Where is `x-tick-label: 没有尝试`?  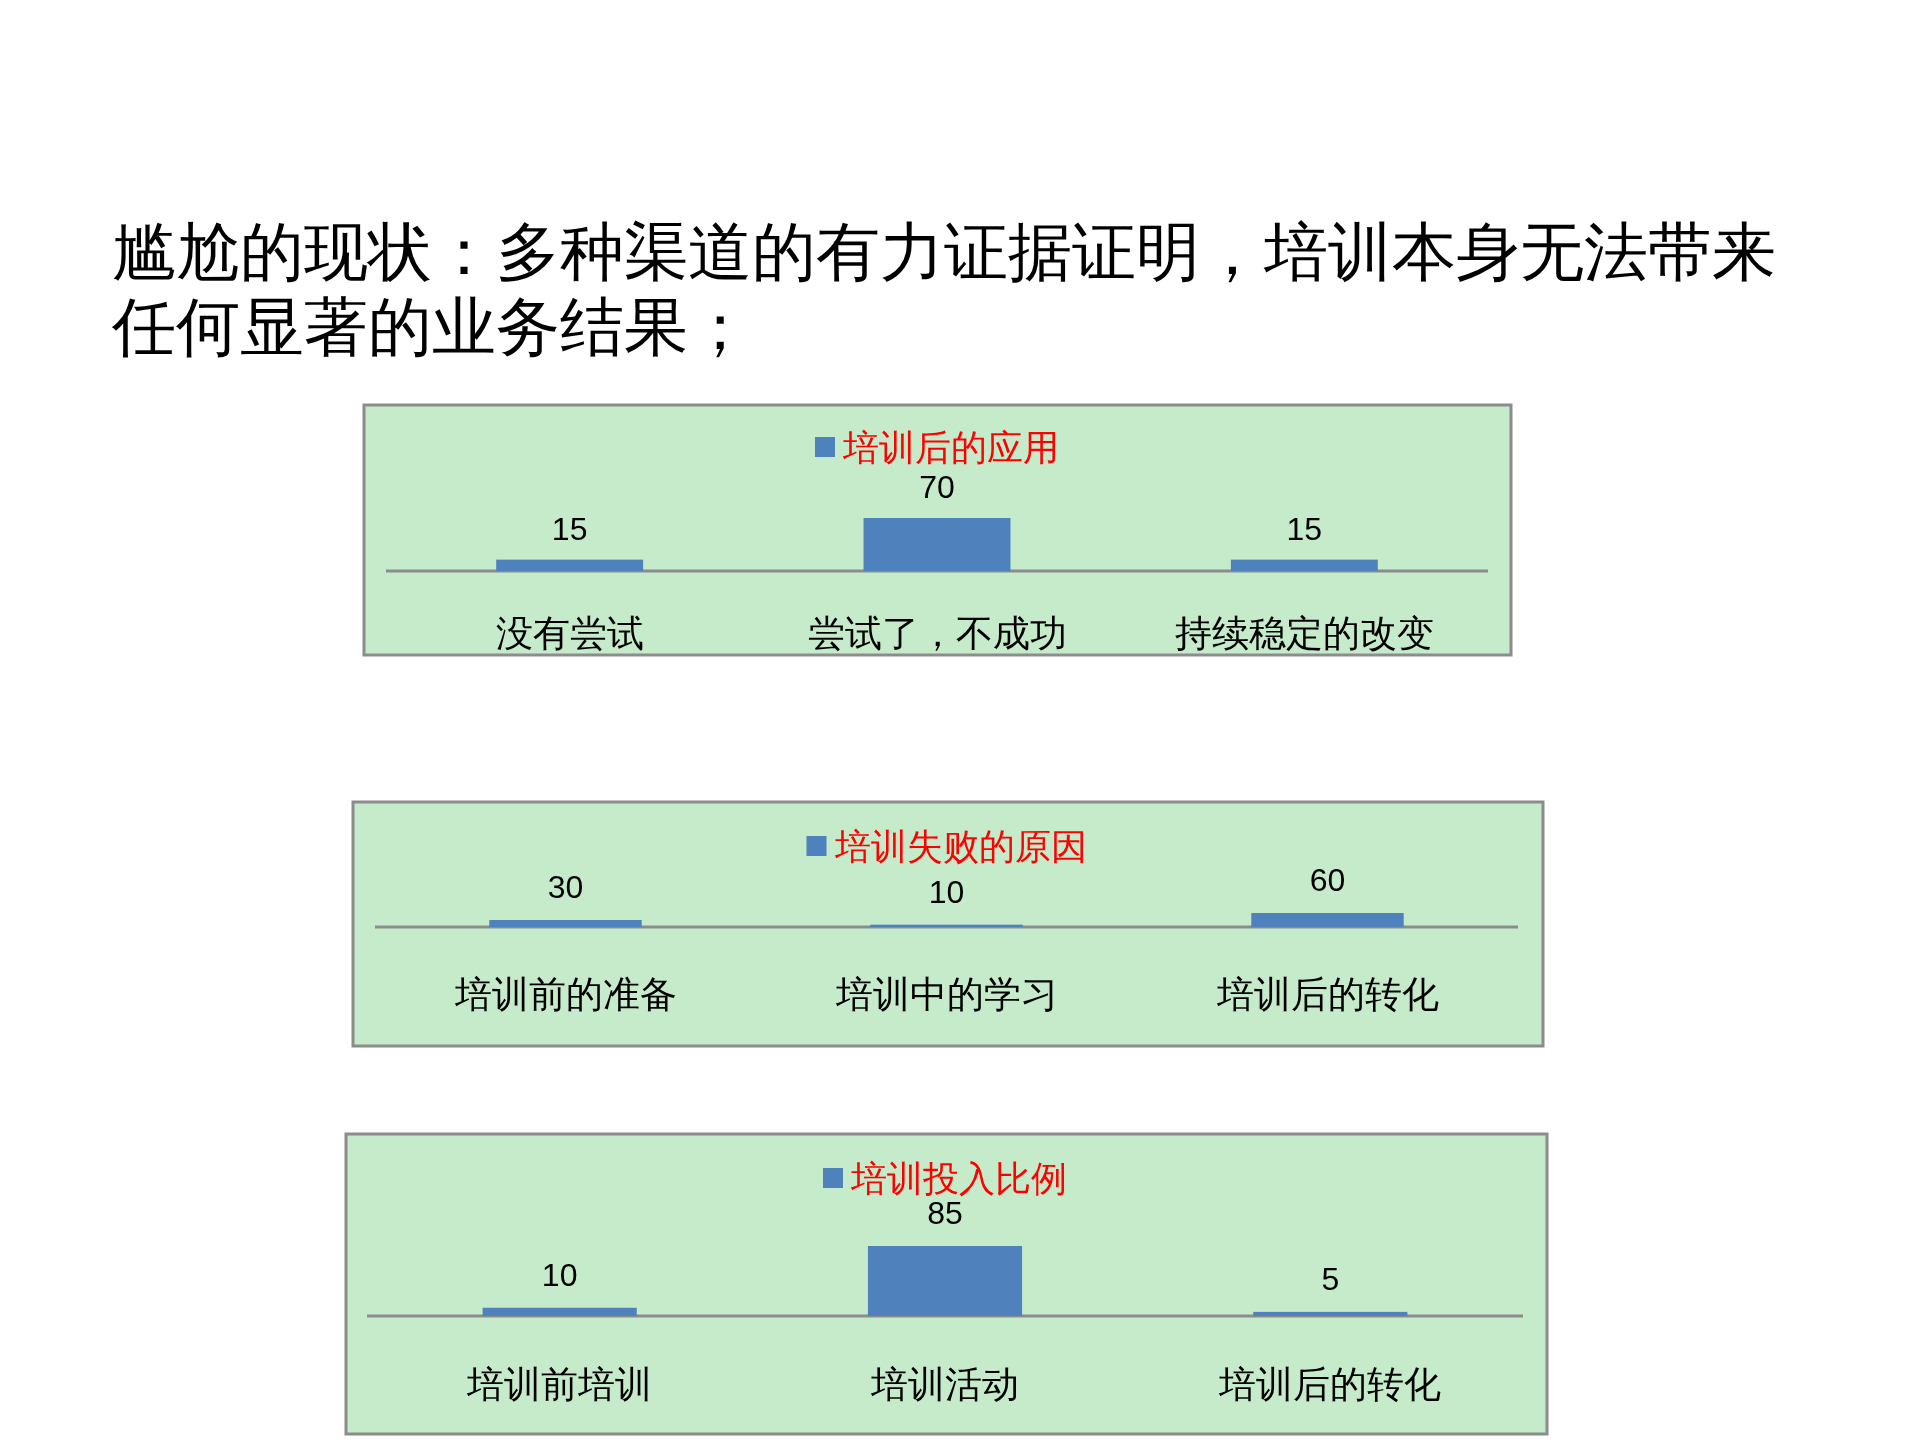 x-tick-label: 没有尝试 is located at coordinates (569, 633).